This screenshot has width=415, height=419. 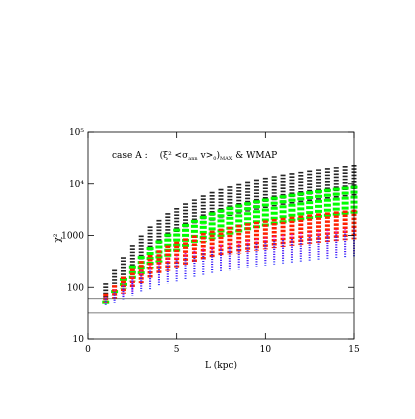 I want to click on annotation-part: ), so click(x=218, y=155).